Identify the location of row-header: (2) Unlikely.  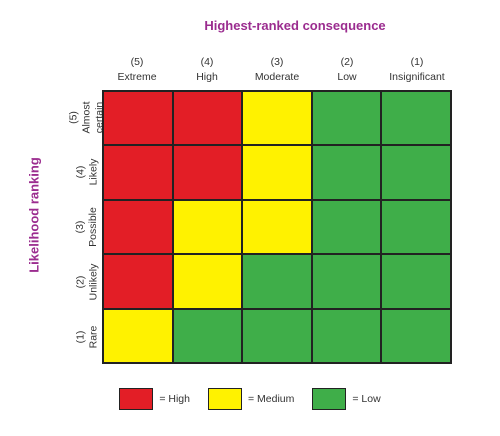
(87, 281).